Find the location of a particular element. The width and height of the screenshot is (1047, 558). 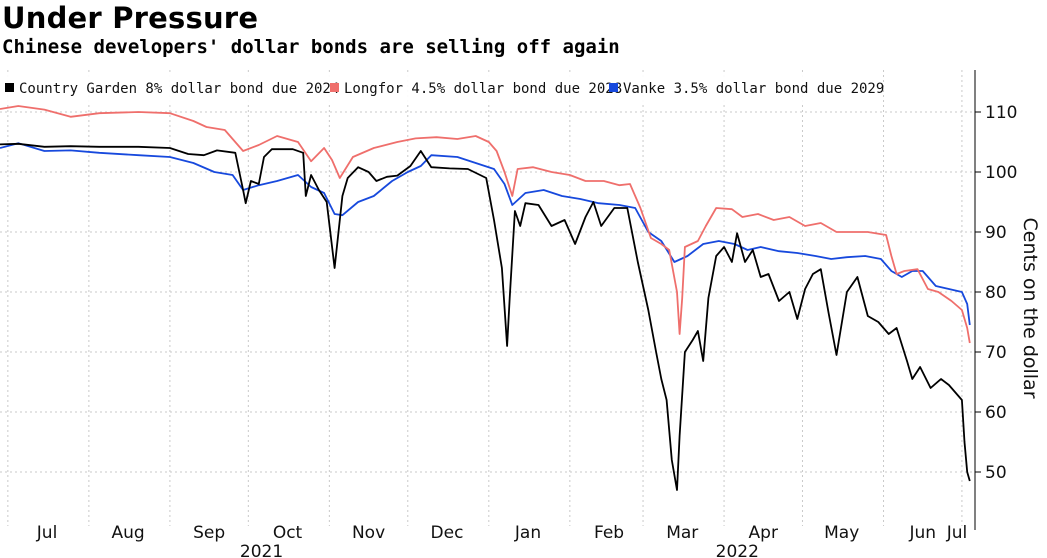

y-axis-label: Cents on the dollar is located at coordinates (1030, 307).